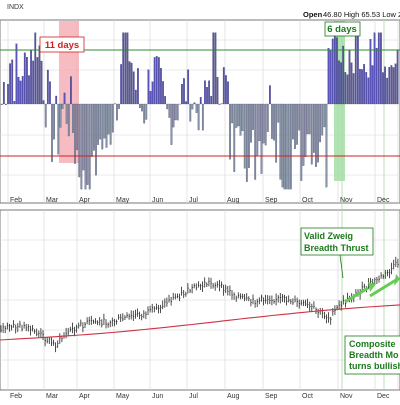 The image size is (400, 405). Describe the element at coordinates (15, 7) in the screenshot. I see `header-ticker: INDX` at that location.